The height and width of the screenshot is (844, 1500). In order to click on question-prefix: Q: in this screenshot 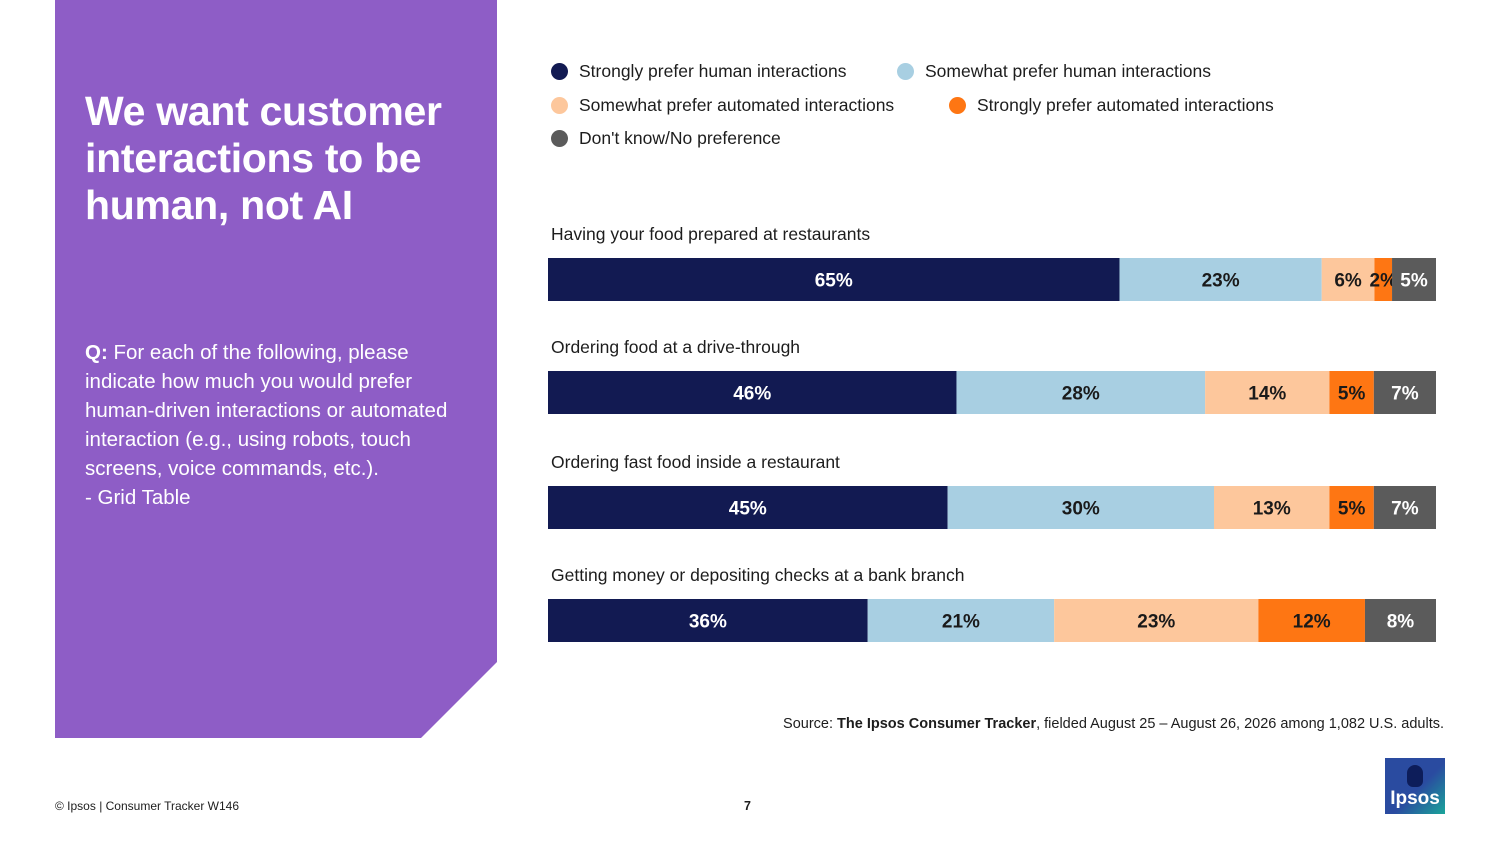, I will do `click(96, 352)`.